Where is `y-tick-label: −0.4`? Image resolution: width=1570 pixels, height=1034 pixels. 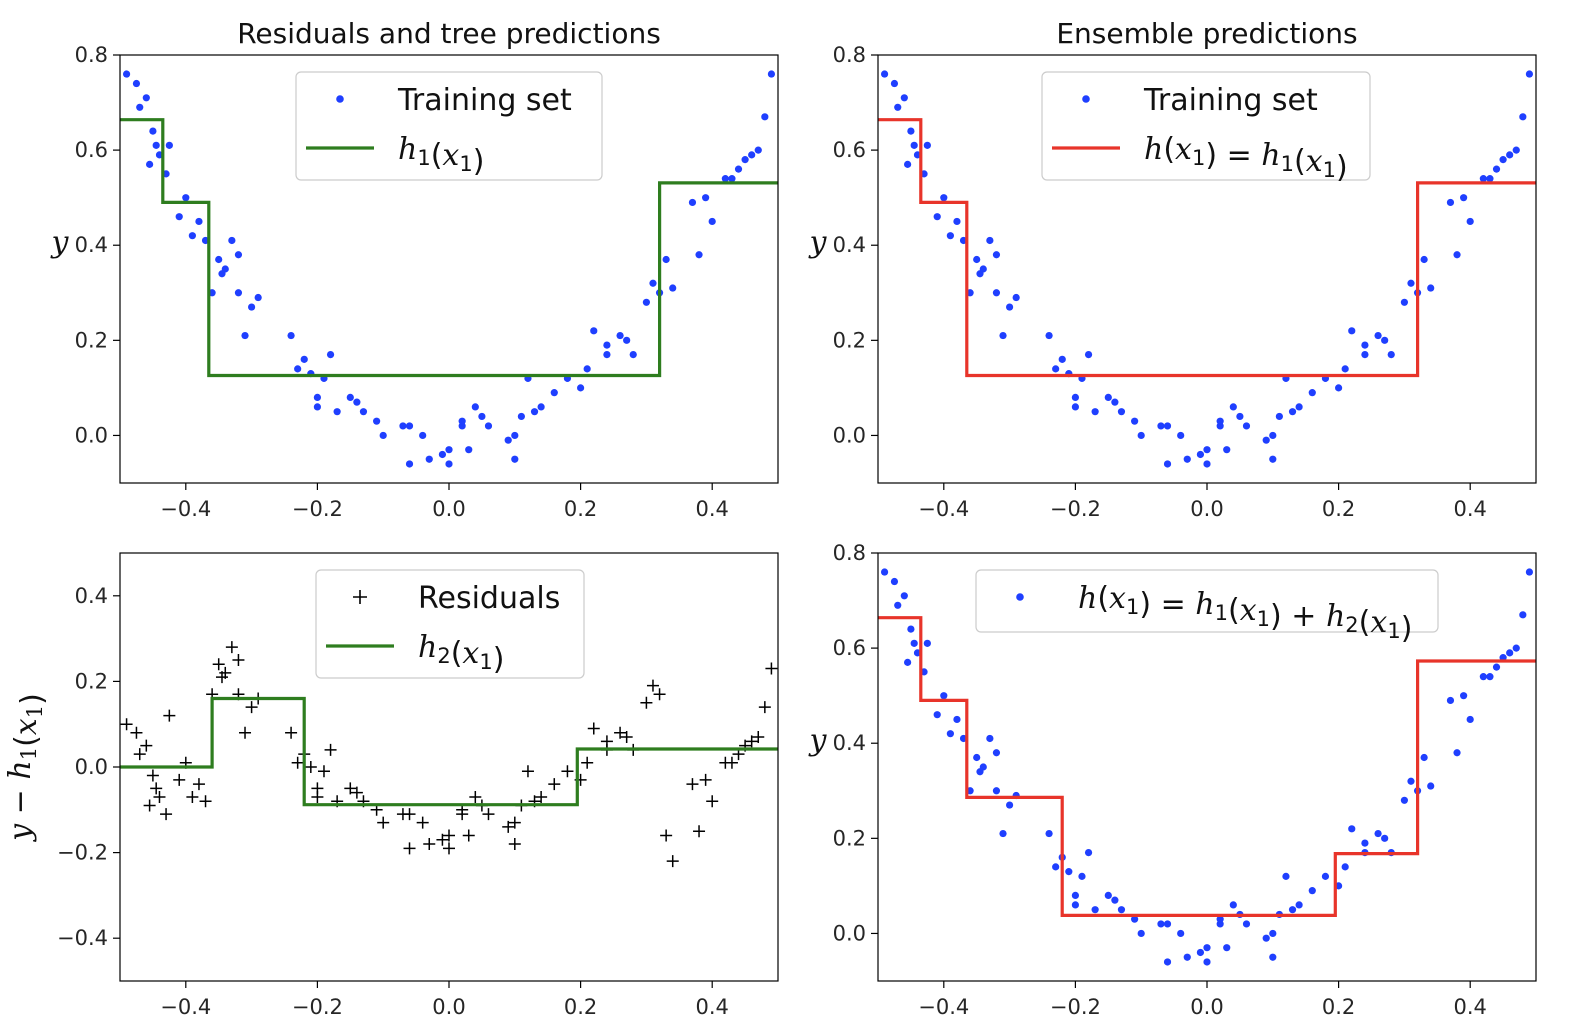 y-tick-label: −0.4 is located at coordinates (82, 938).